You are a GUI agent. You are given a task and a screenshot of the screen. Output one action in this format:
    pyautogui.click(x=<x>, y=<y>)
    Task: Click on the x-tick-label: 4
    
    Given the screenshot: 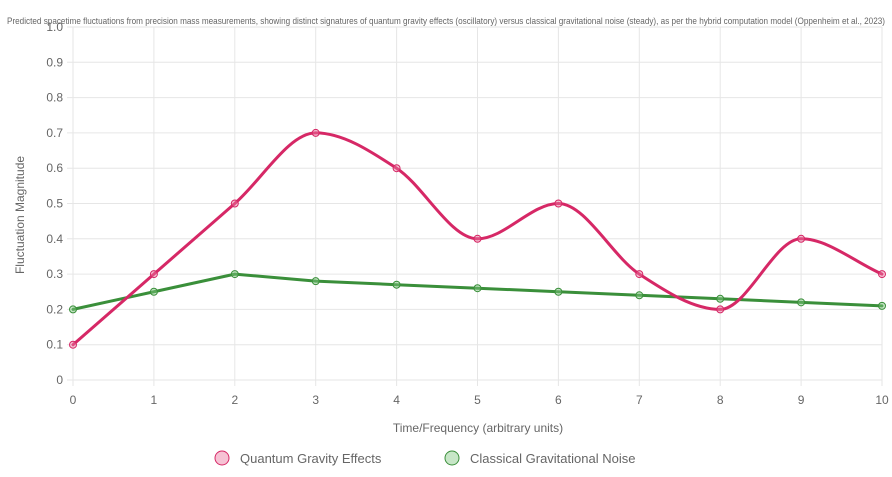 What is the action you would take?
    pyautogui.click(x=396, y=400)
    